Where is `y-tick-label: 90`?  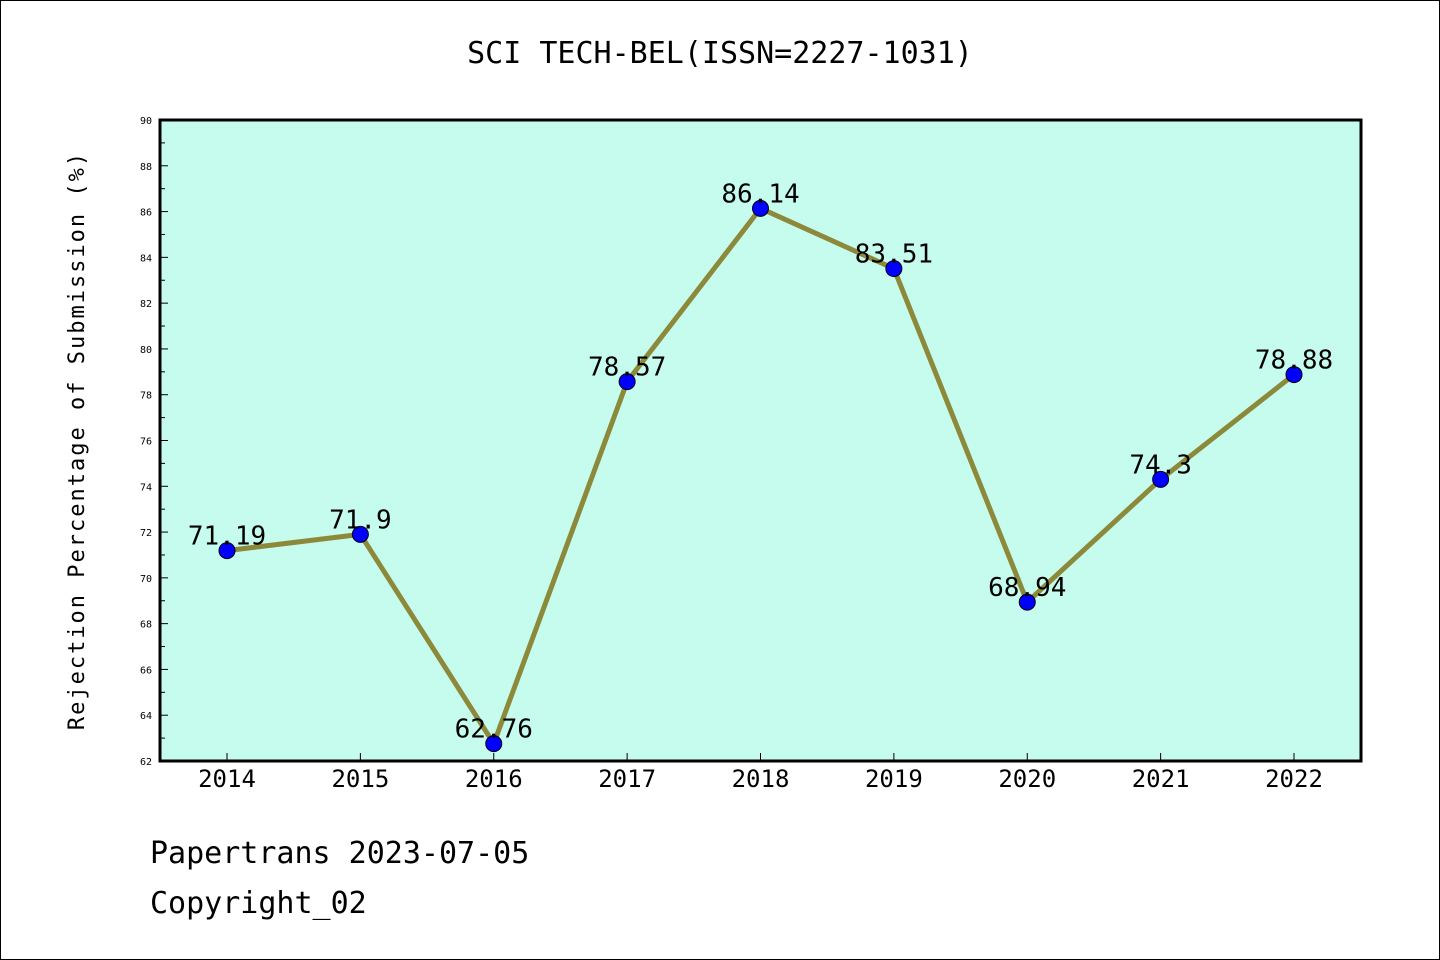
y-tick-label: 90 is located at coordinates (146, 121).